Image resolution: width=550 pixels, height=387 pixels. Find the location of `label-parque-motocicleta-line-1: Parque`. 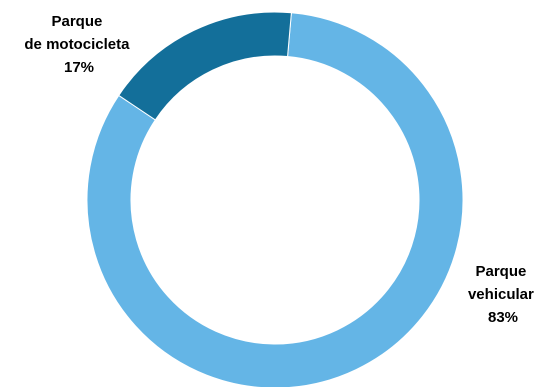

label-parque-motocicleta-line-1: Parque is located at coordinates (76, 21).